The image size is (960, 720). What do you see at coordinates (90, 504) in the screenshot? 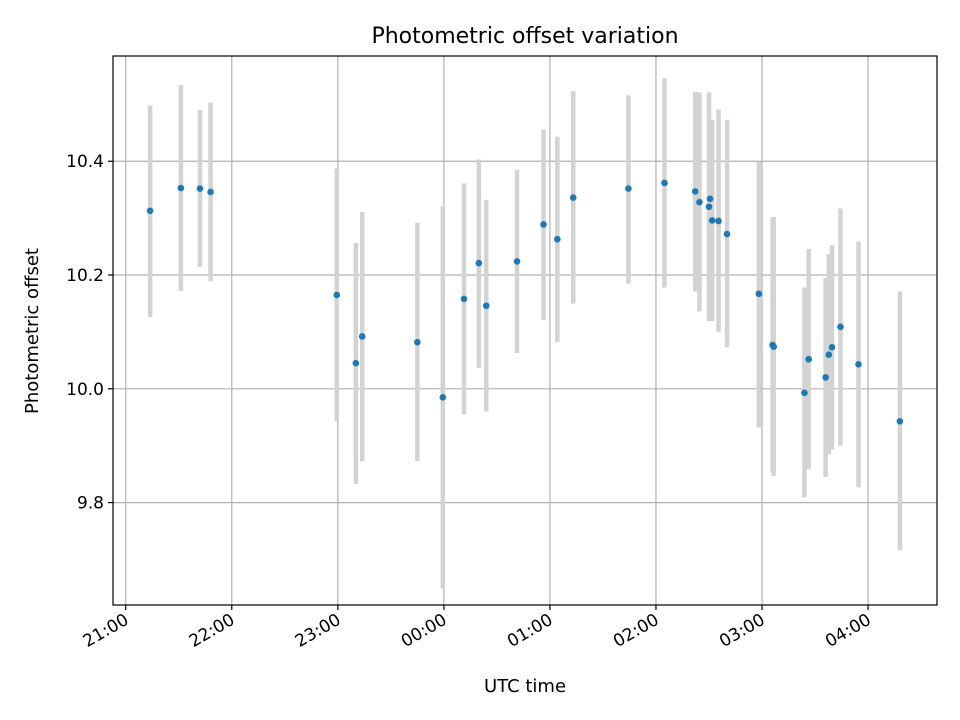
I see `y-tick-label: 9.8` at bounding box center [90, 504].